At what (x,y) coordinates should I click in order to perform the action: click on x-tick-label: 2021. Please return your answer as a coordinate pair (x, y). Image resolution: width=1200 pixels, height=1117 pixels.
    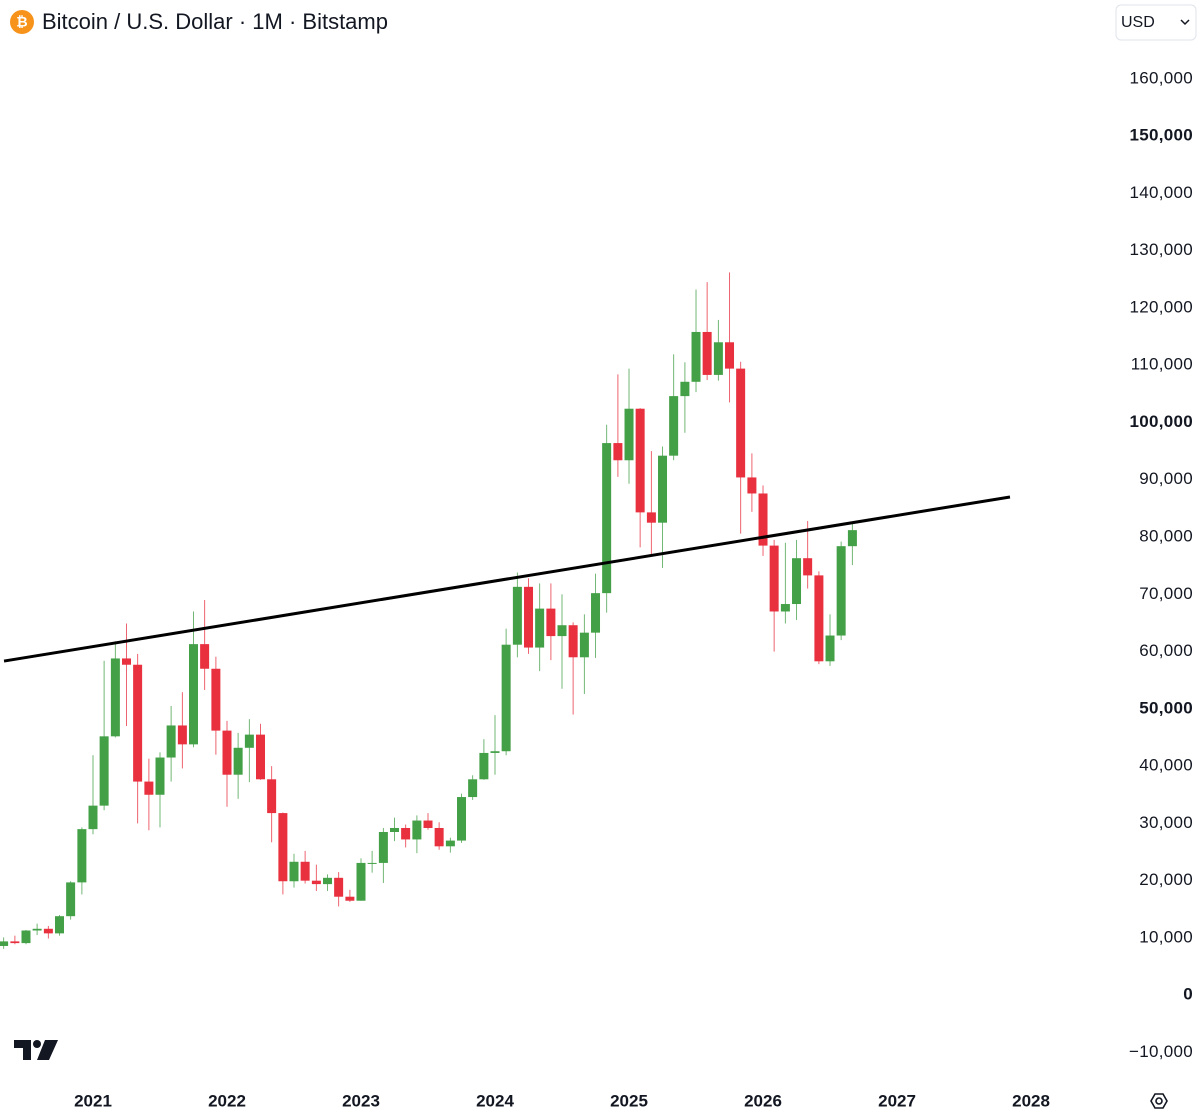
    Looking at the image, I should click on (93, 1100).